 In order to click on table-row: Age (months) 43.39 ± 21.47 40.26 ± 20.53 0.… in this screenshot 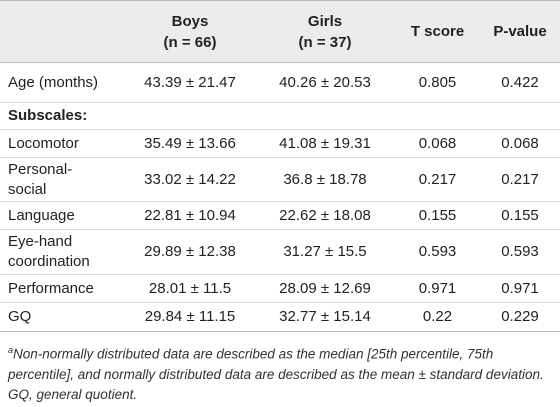, I will do `click(280, 82)`.